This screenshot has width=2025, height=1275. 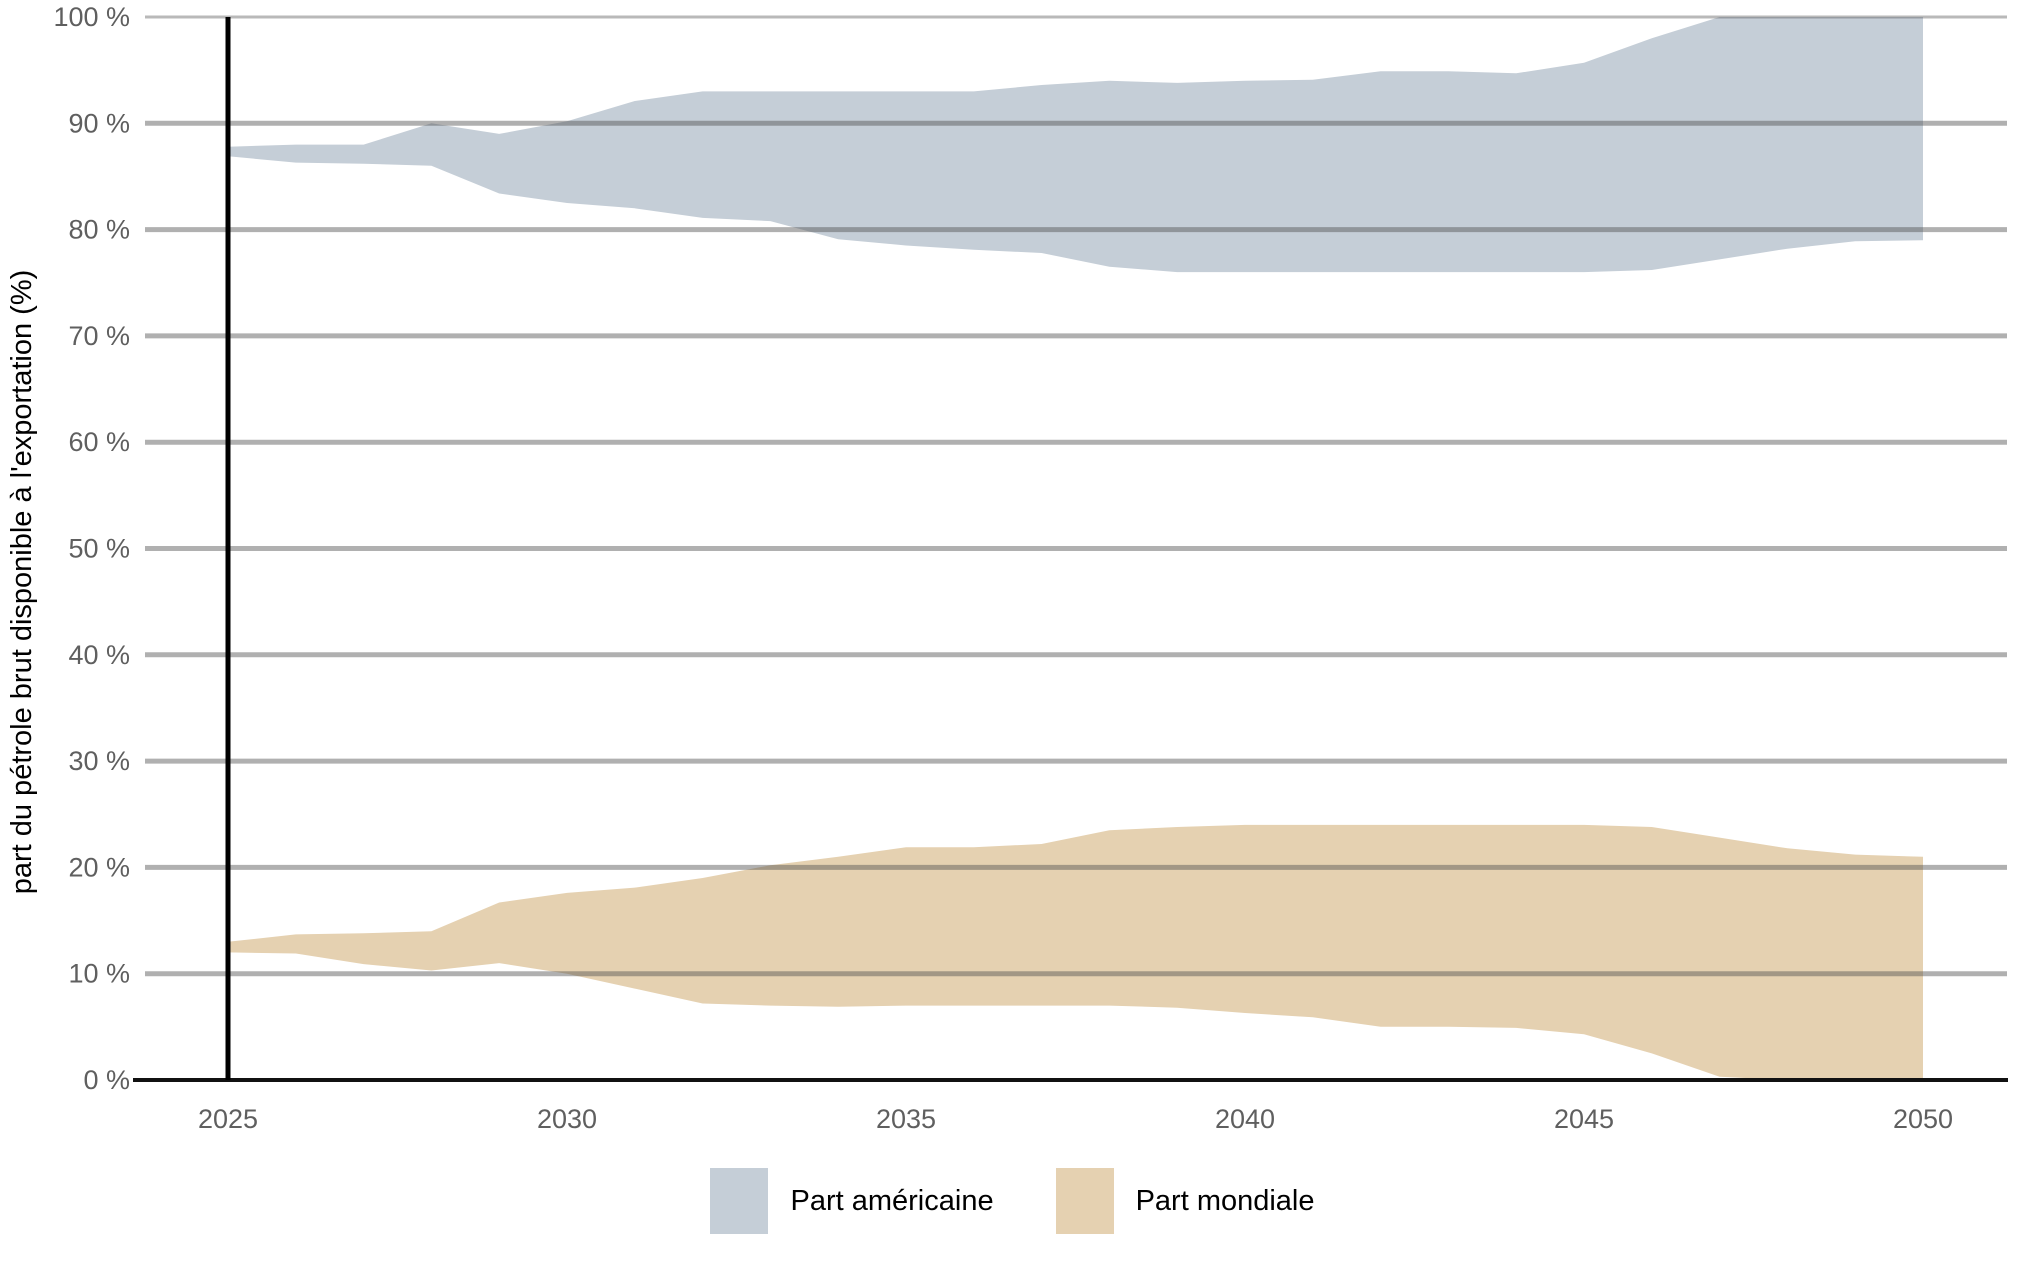 What do you see at coordinates (99, 442) in the screenshot?
I see `y-tick-label-60: 60 %` at bounding box center [99, 442].